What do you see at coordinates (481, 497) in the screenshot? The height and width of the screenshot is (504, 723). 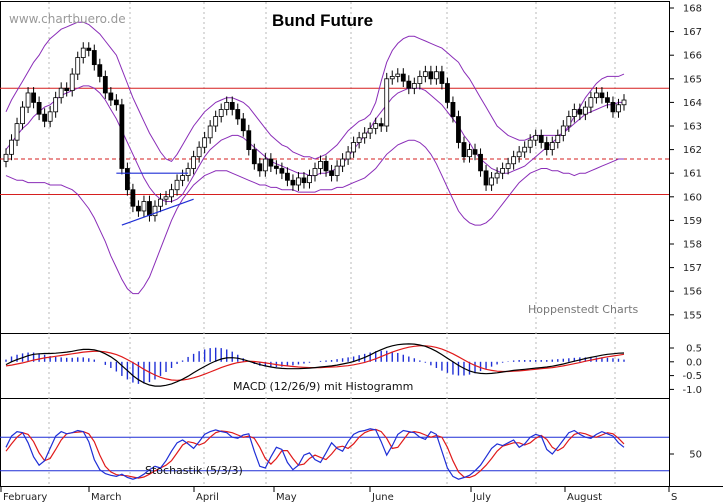 I see `x-tick-label: July` at bounding box center [481, 497].